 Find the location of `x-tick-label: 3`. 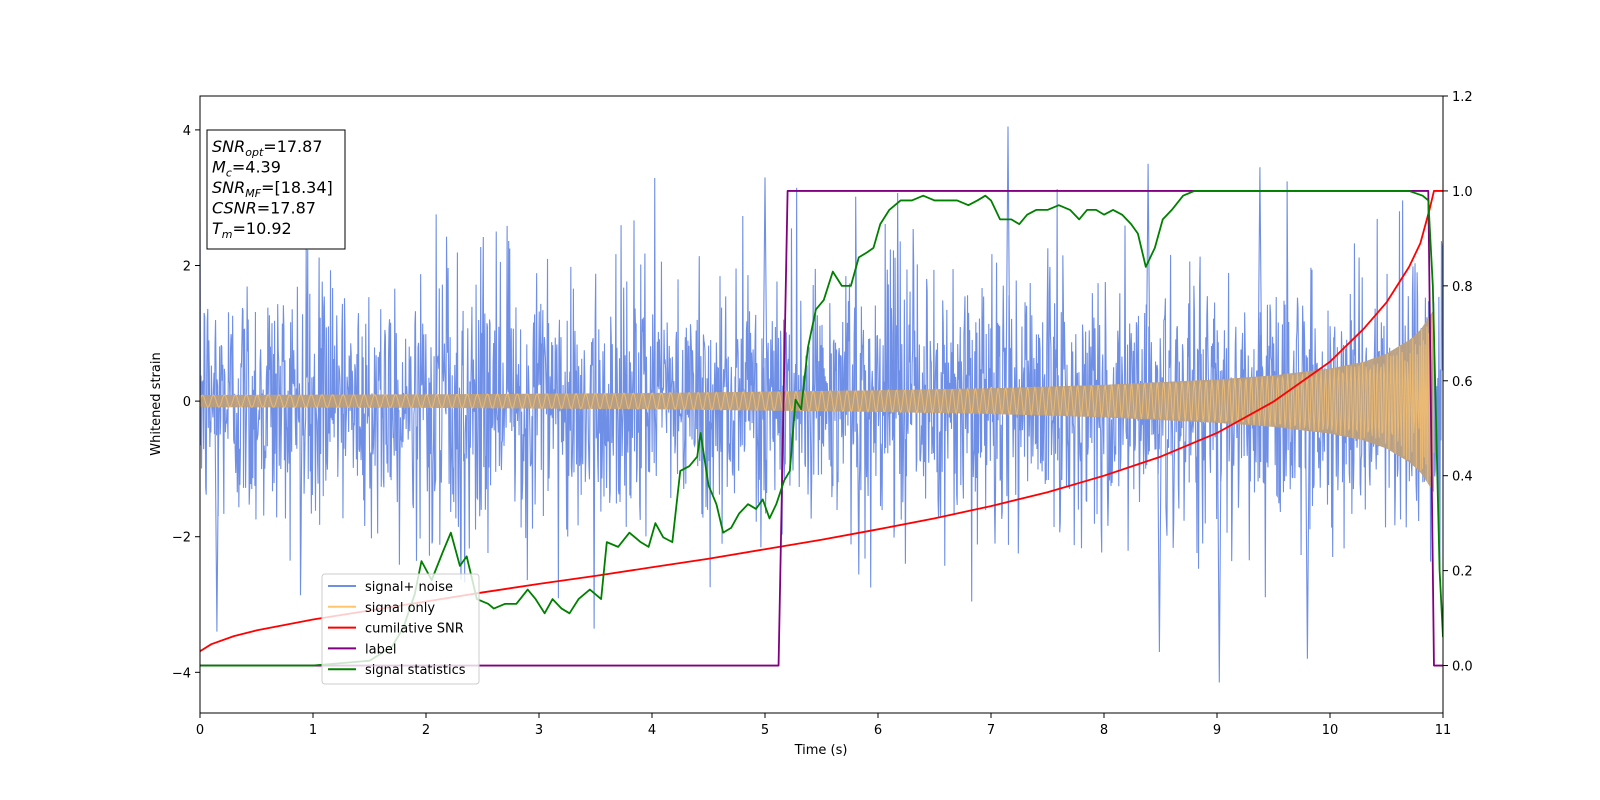

x-tick-label: 3 is located at coordinates (539, 730).